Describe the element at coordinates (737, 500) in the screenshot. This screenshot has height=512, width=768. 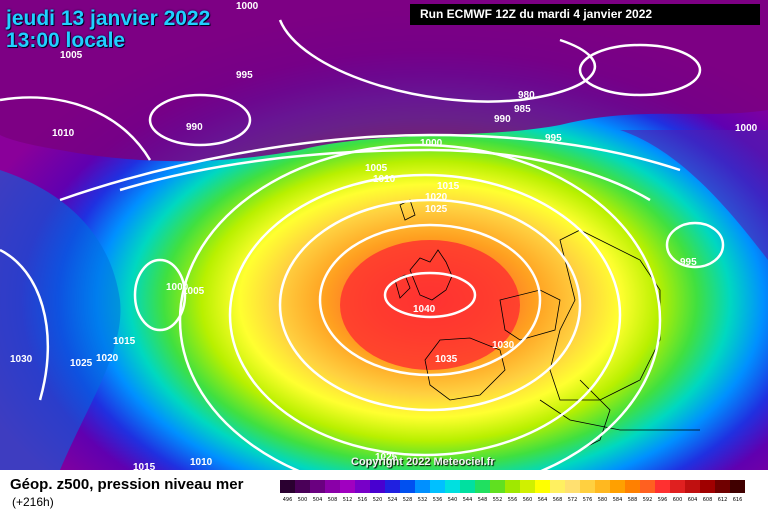
I see `legend-value: 616` at that location.